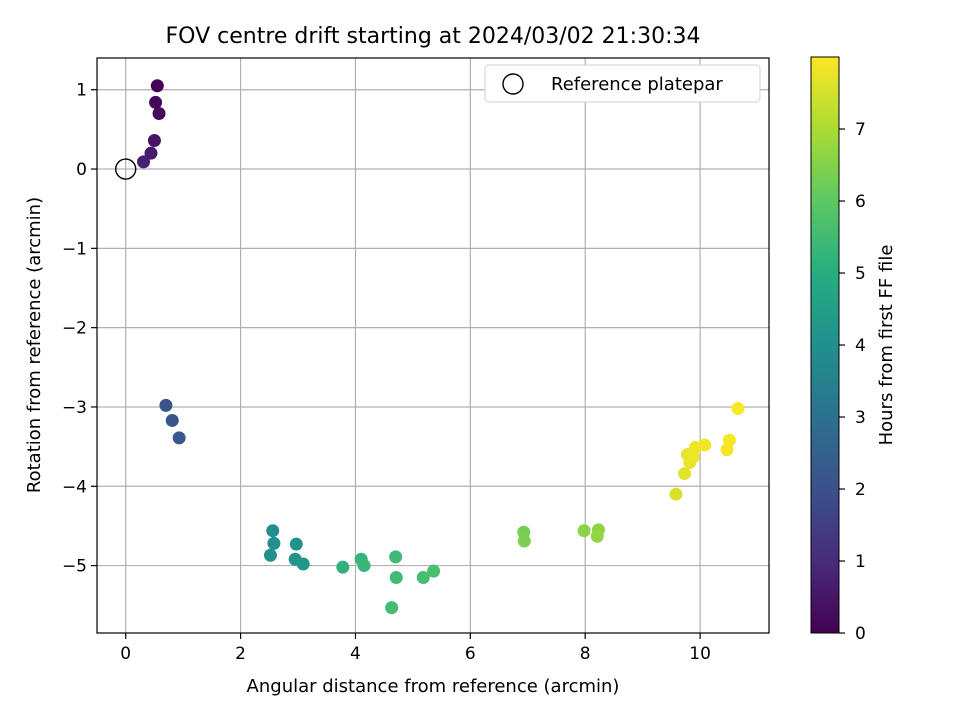 The height and width of the screenshot is (720, 960). Describe the element at coordinates (34, 345) in the screenshot. I see `y-axis-label: Rotation from reference (arcmin)` at that location.